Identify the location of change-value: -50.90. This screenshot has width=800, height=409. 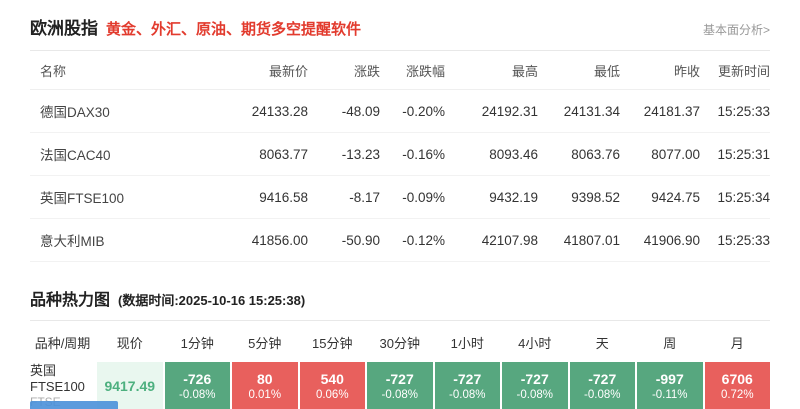
(344, 240).